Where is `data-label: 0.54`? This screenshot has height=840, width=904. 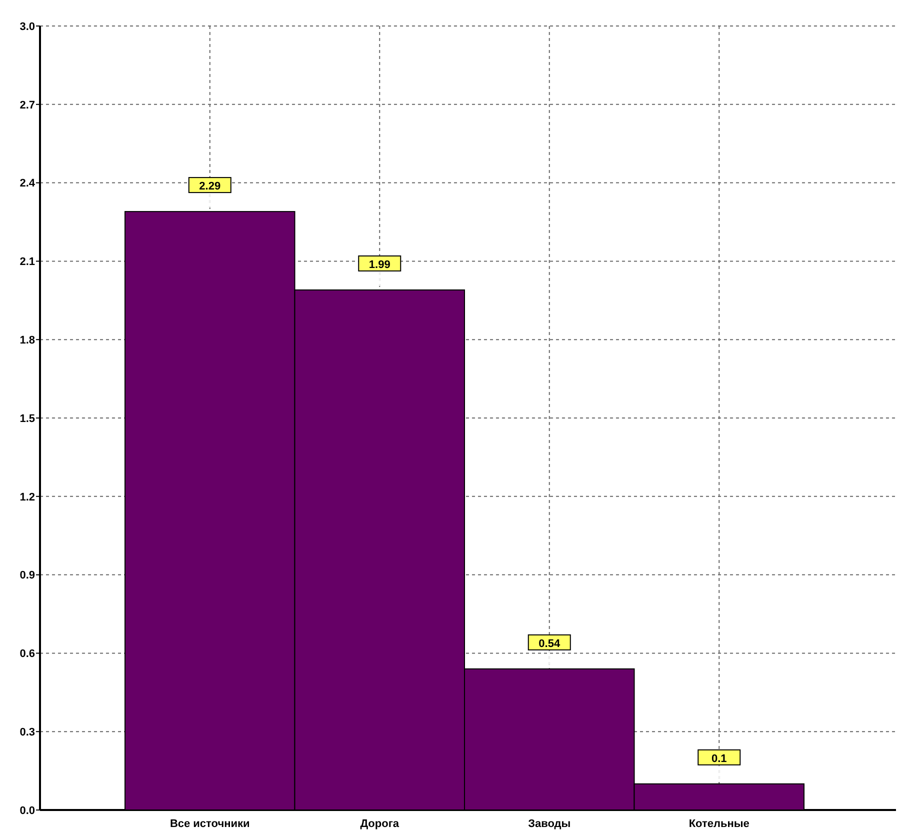
data-label: 0.54 is located at coordinates (549, 644).